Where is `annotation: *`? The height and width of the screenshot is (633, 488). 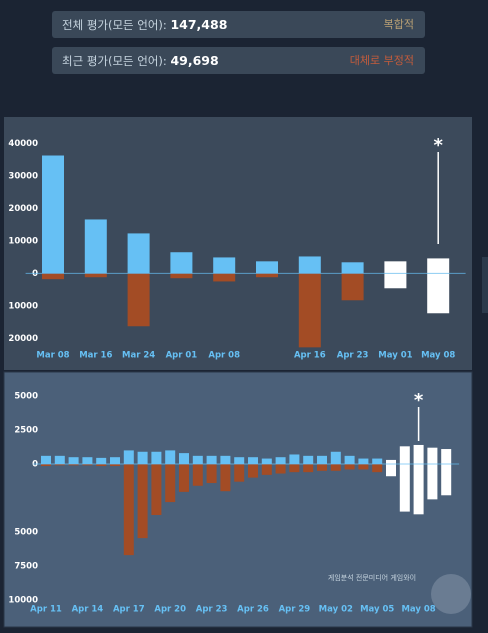 annotation: * is located at coordinates (438, 145).